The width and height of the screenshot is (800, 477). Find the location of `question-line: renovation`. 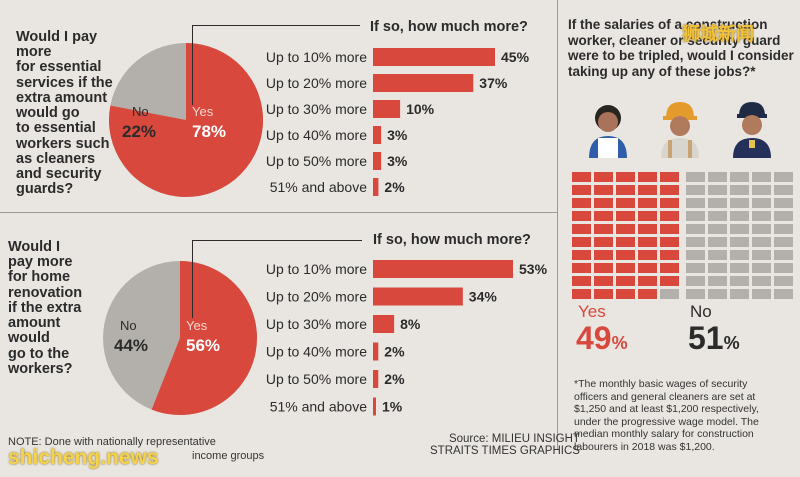

question-line: renovation is located at coordinates (45, 292).